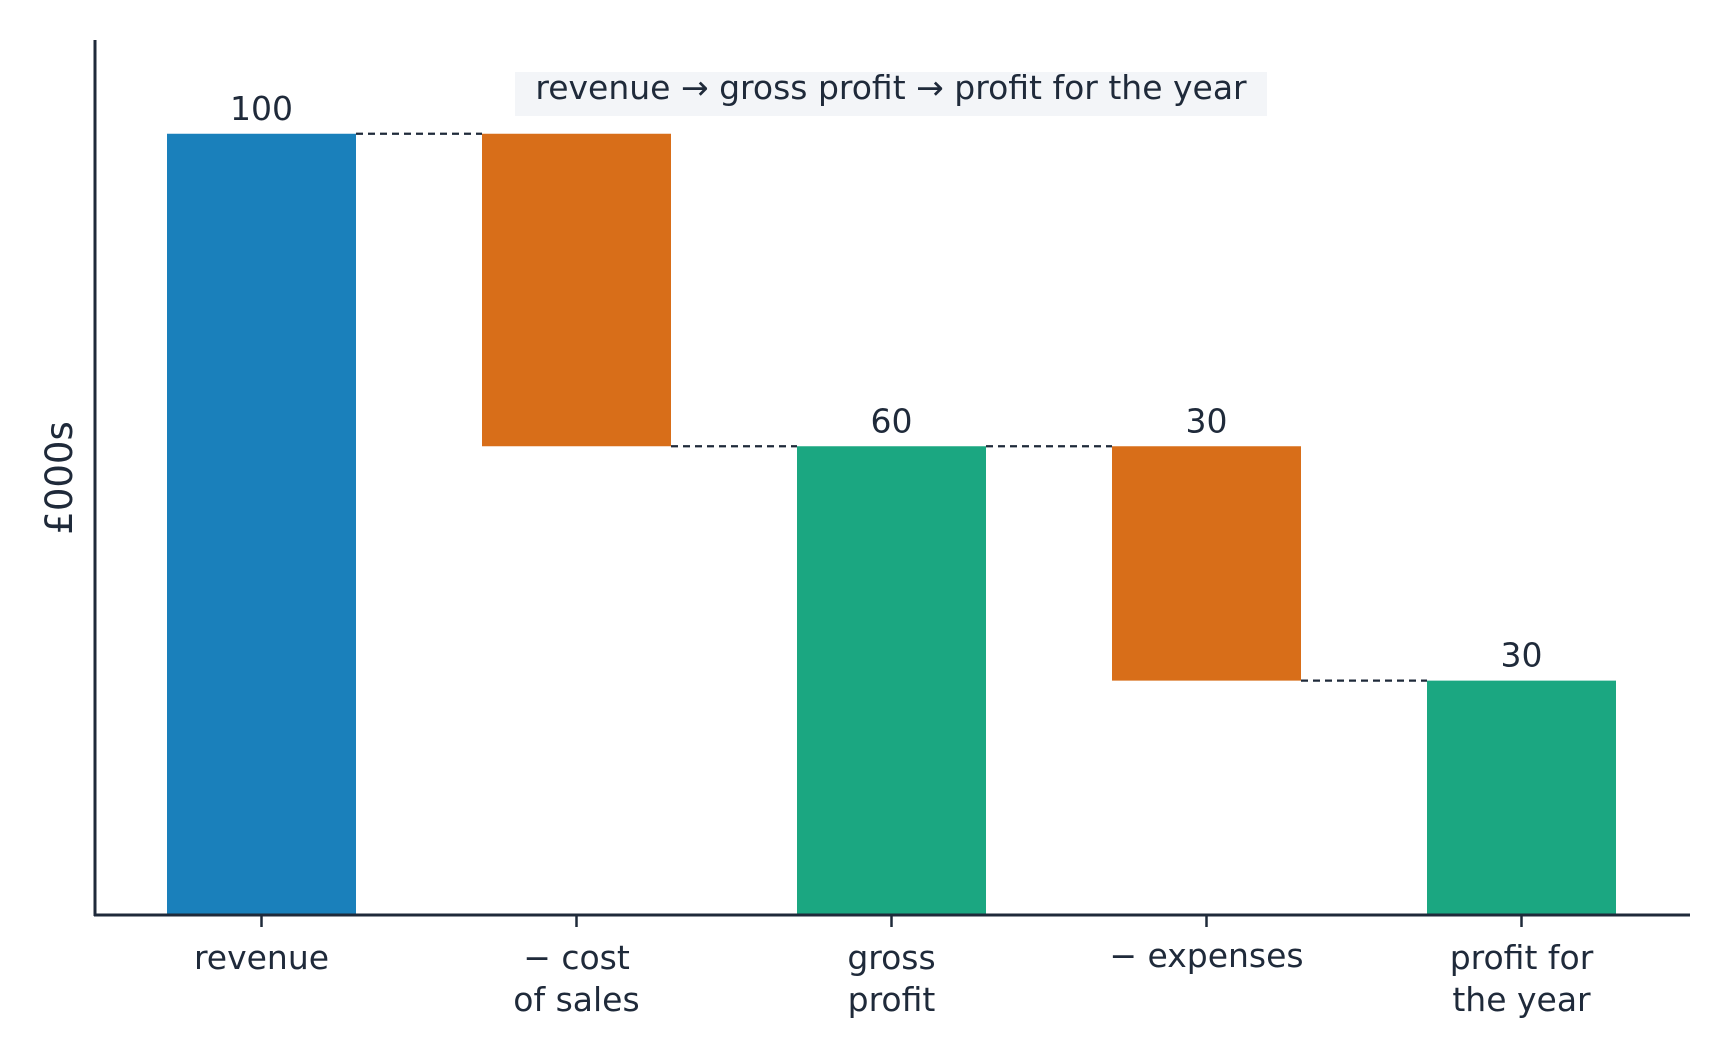 The image size is (1721, 1055). I want to click on x-tick-label-0-0: revenue, so click(261, 957).